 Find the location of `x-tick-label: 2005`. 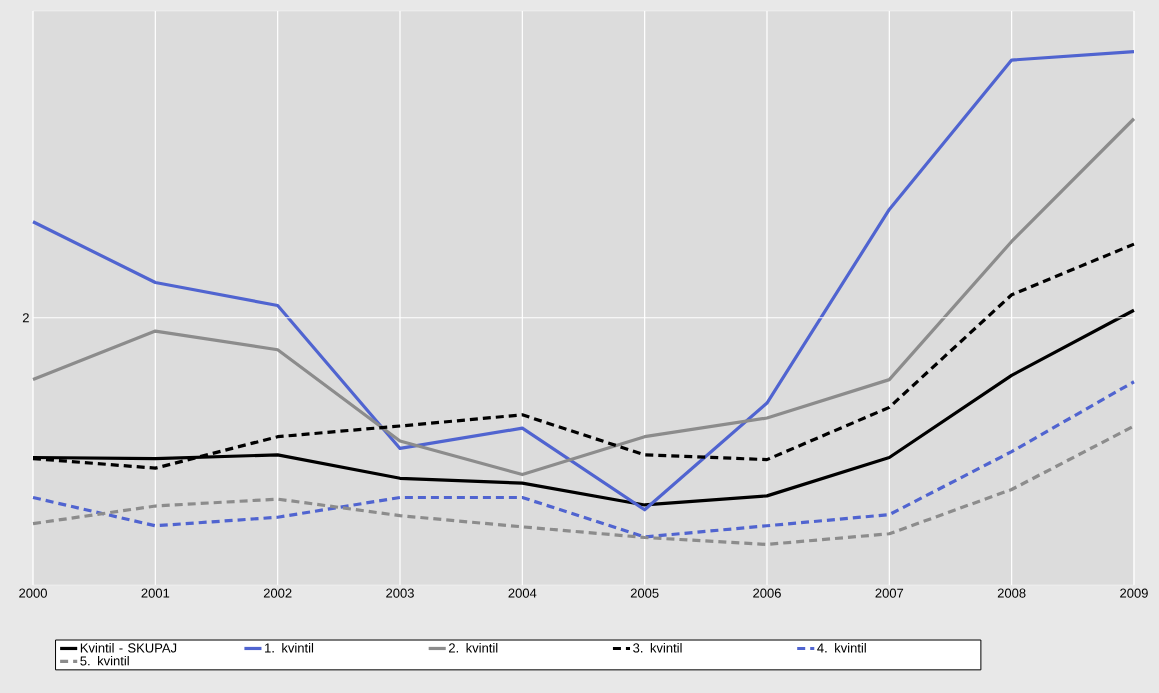

x-tick-label: 2005 is located at coordinates (644, 593).